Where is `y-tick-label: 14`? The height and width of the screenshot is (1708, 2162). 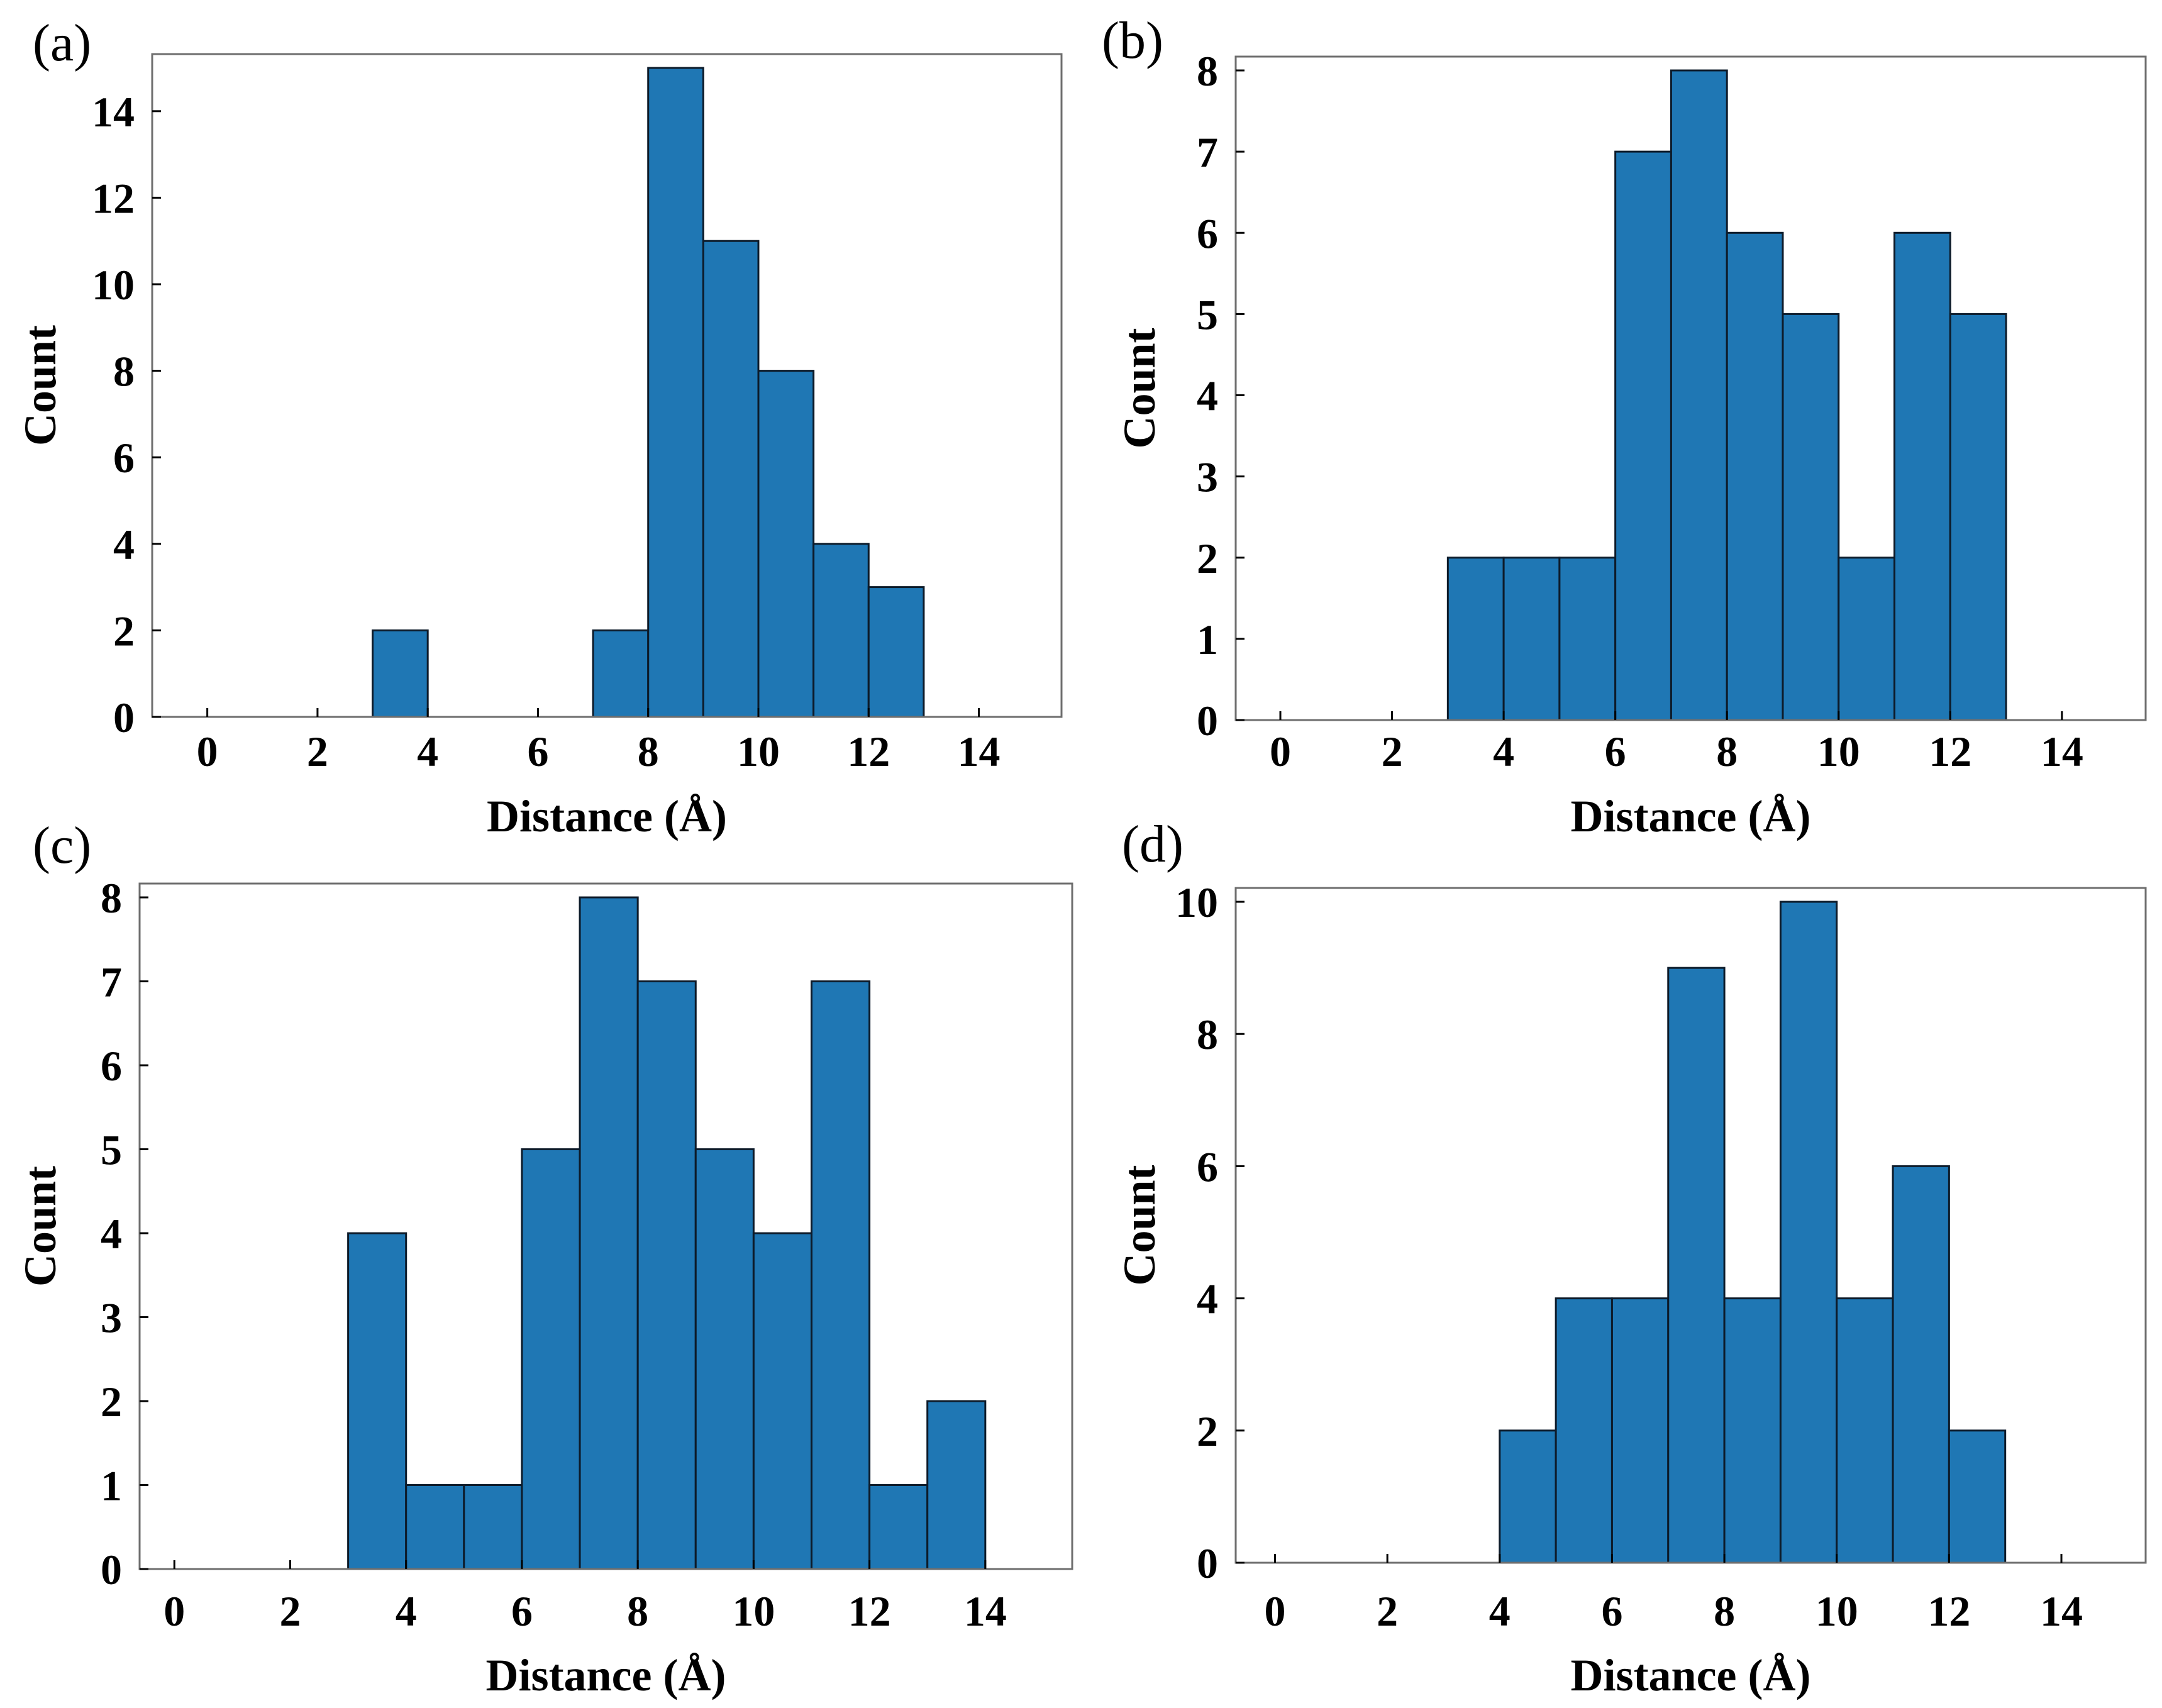
y-tick-label: 14 is located at coordinates (113, 112).